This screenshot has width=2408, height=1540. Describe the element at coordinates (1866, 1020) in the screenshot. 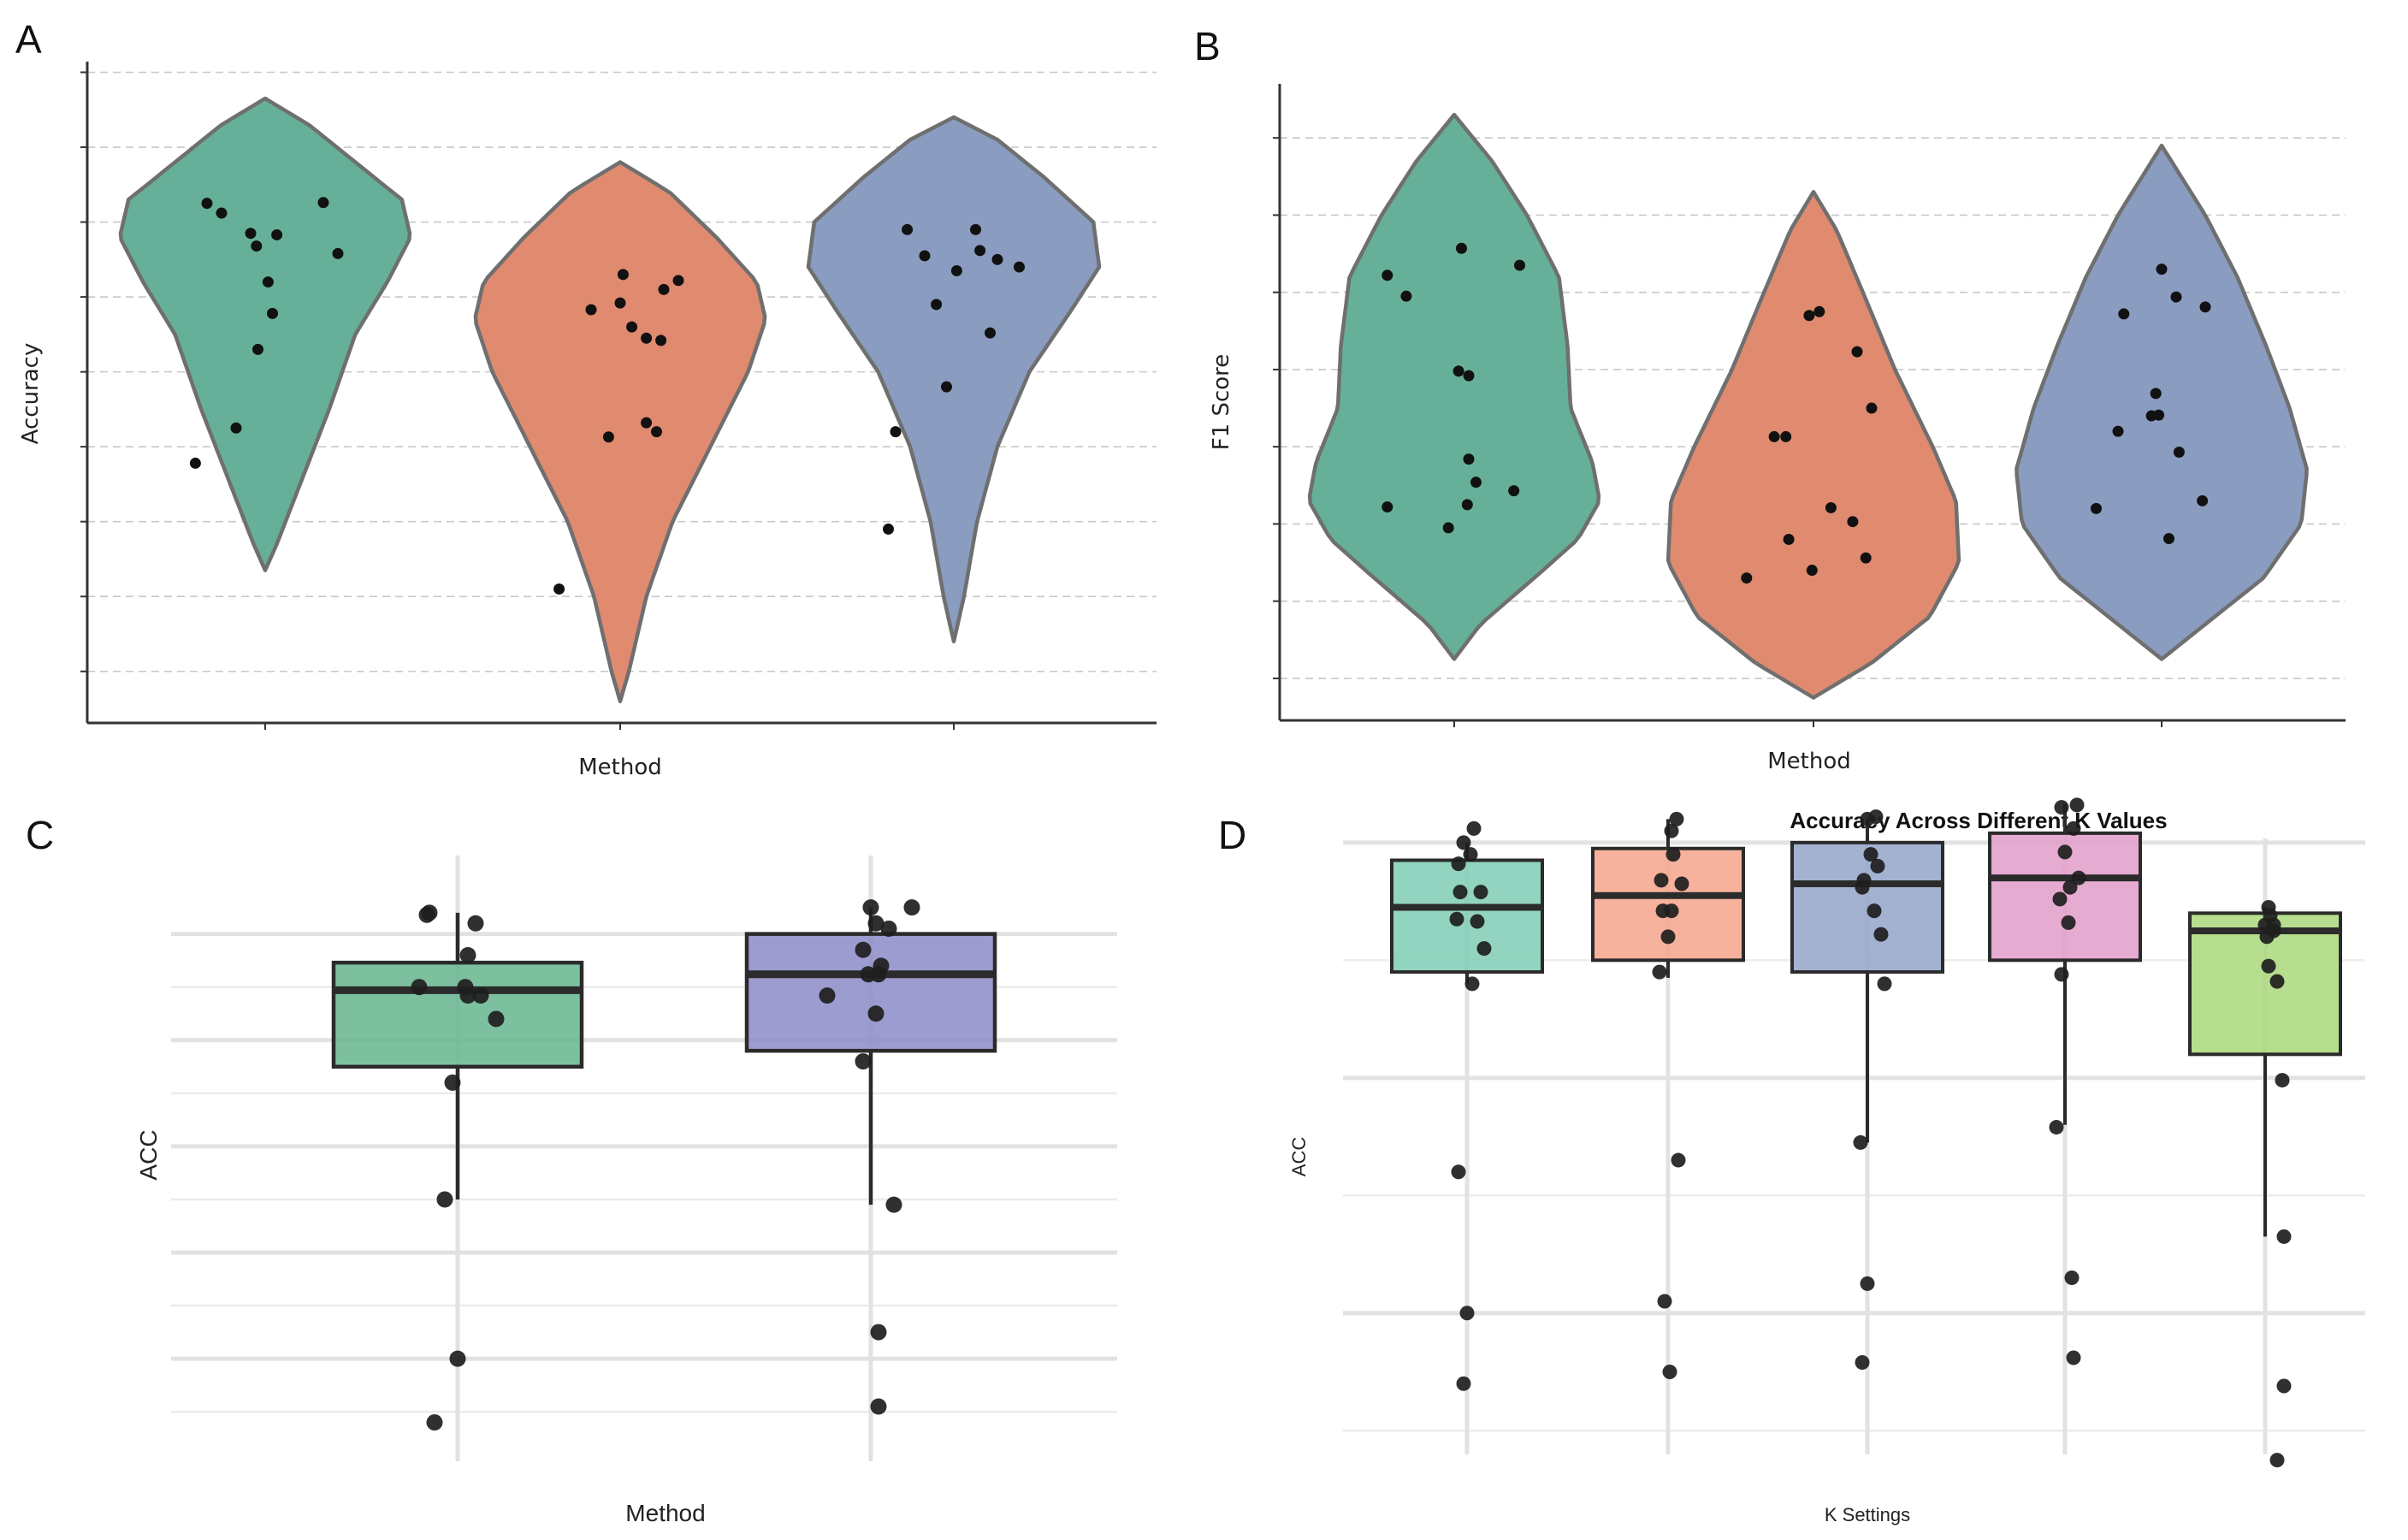

I see `panel-d-boxes` at that location.